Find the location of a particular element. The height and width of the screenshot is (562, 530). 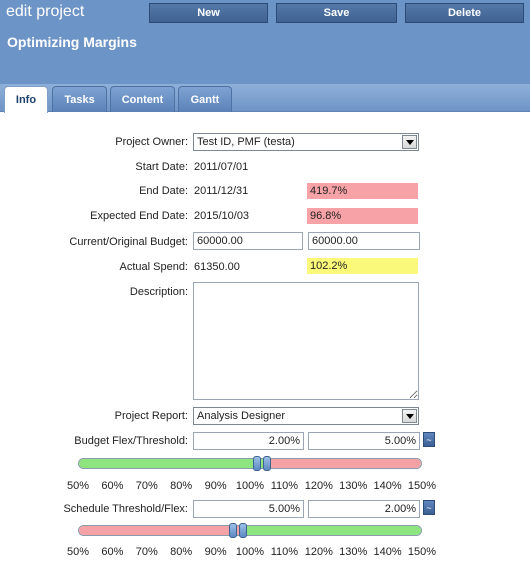

tab-info: Info is located at coordinates (26, 99).